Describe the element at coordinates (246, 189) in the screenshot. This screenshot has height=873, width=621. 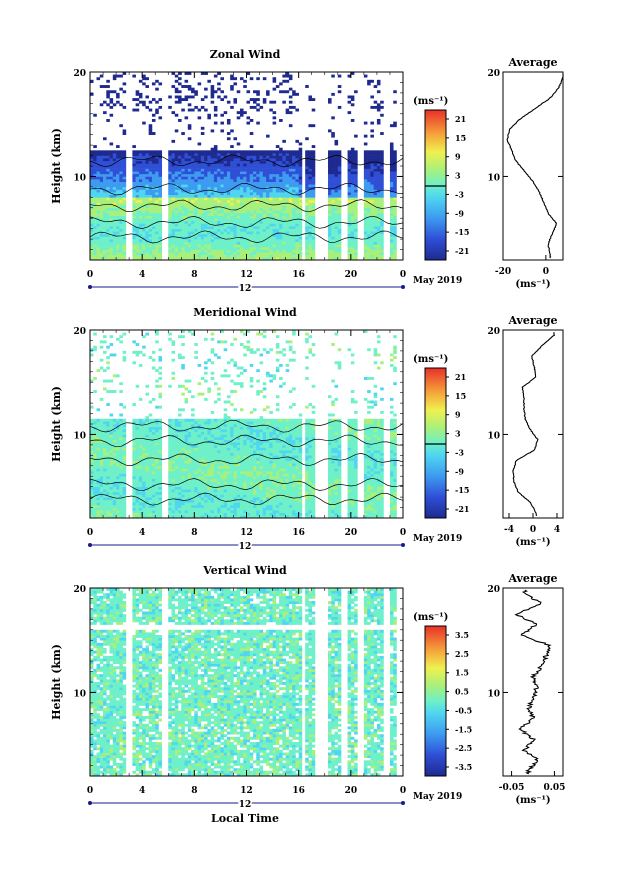
I see `contour-line` at that location.